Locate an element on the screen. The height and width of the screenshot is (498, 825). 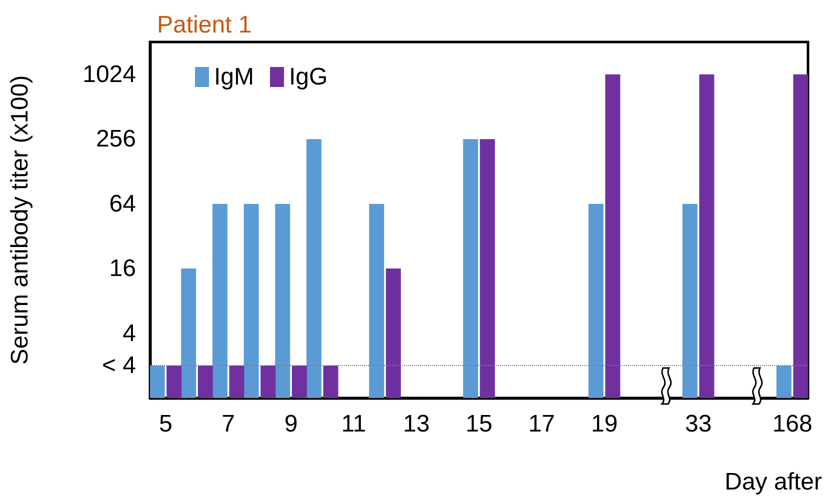
x-tick-label: 168 is located at coordinates (792, 424).